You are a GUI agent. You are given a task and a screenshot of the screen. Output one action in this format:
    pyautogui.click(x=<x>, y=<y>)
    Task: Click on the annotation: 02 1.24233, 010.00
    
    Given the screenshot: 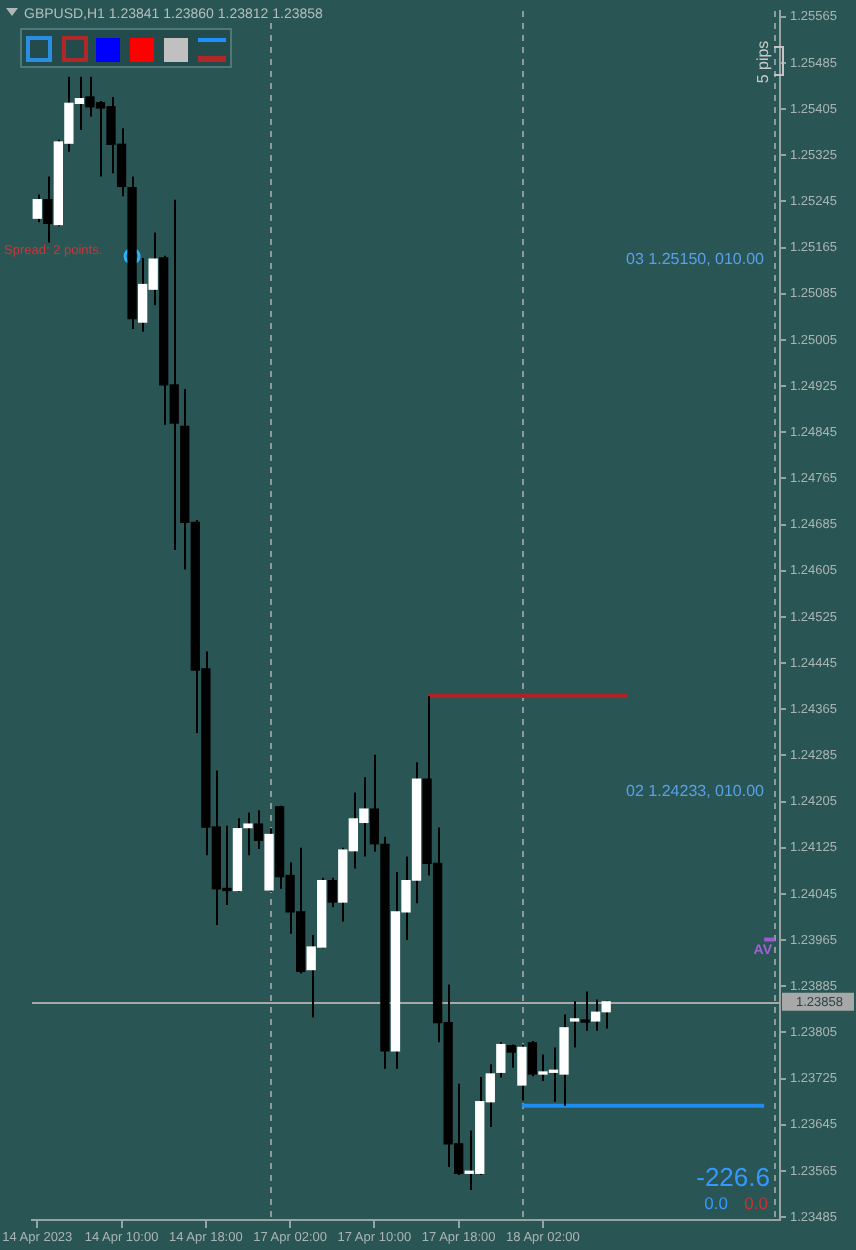 What is the action you would take?
    pyautogui.click(x=696, y=791)
    